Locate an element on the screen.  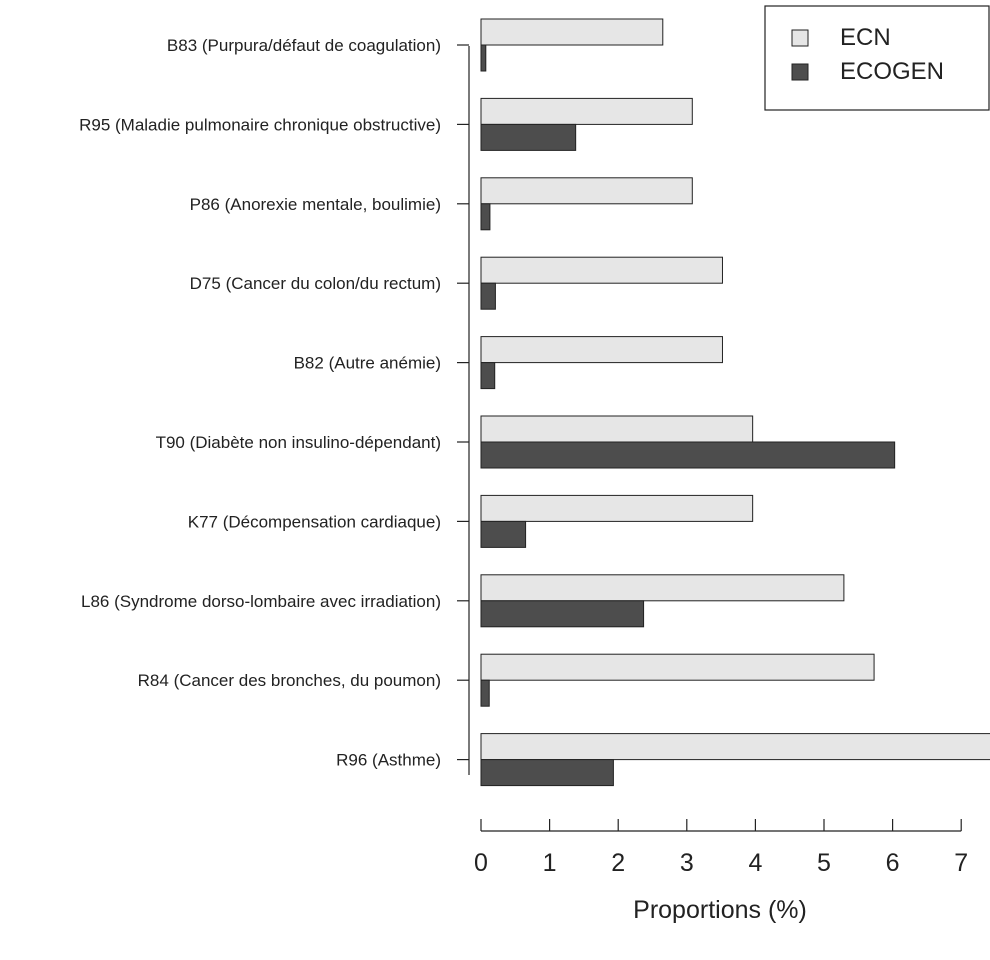
x-tick-label: 4 is located at coordinates (755, 863).